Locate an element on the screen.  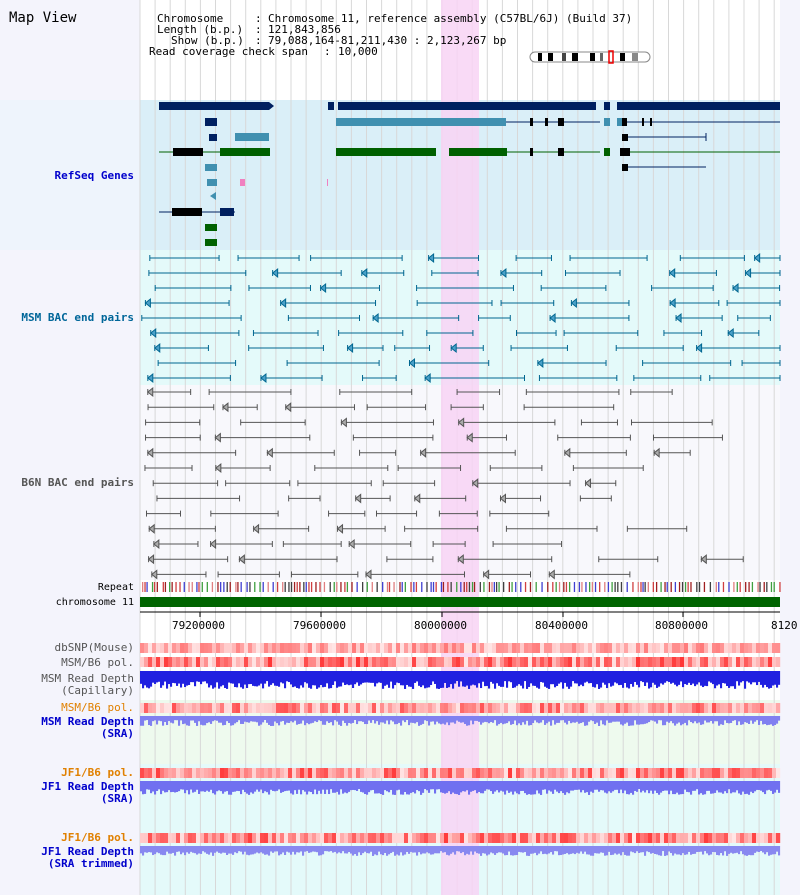
refseq-gene-models is located at coordinates (469, 174).